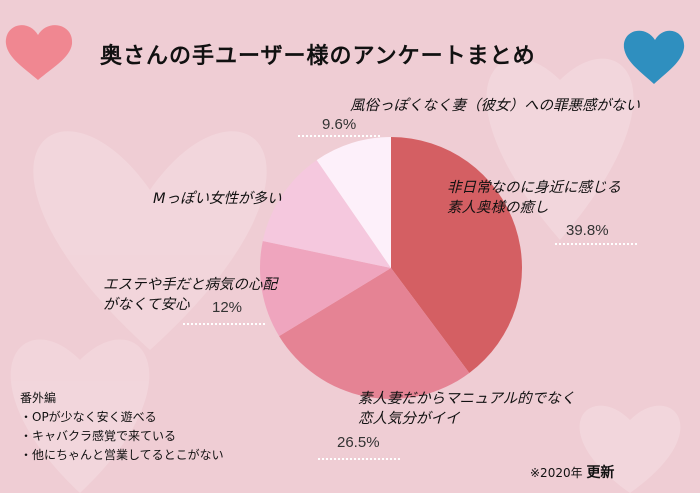 The image size is (700, 493). What do you see at coordinates (556, 473) in the screenshot?
I see `note-year: ※2020年` at bounding box center [556, 473].